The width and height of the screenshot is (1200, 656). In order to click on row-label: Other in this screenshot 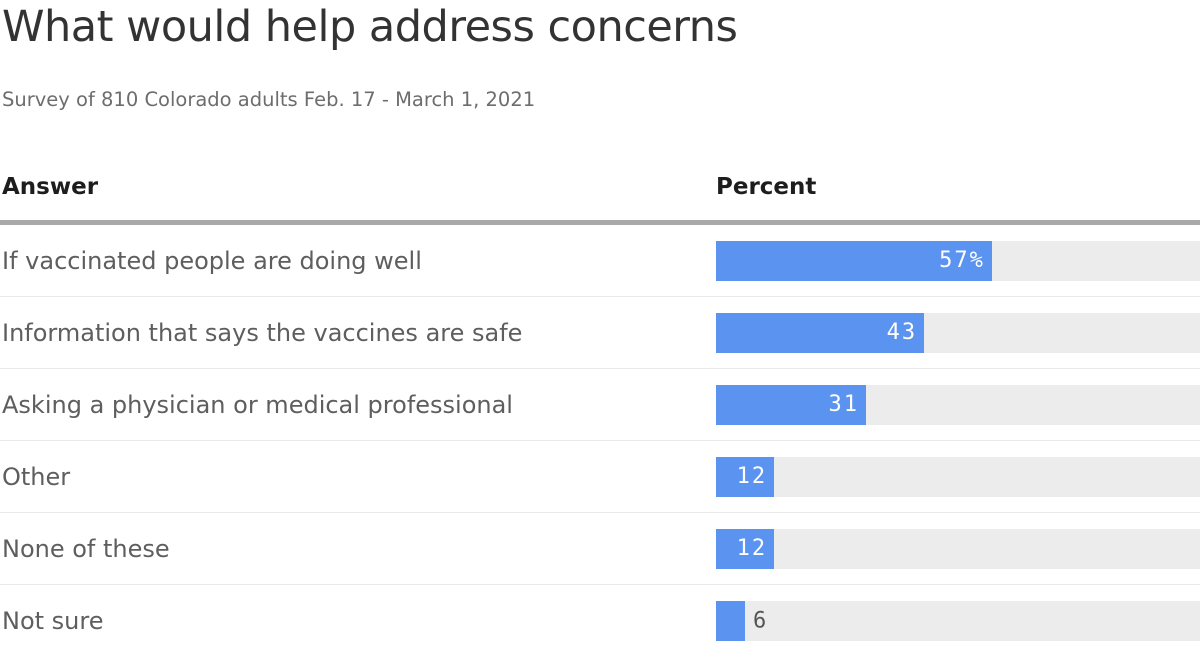, I will do `click(36, 476)`.